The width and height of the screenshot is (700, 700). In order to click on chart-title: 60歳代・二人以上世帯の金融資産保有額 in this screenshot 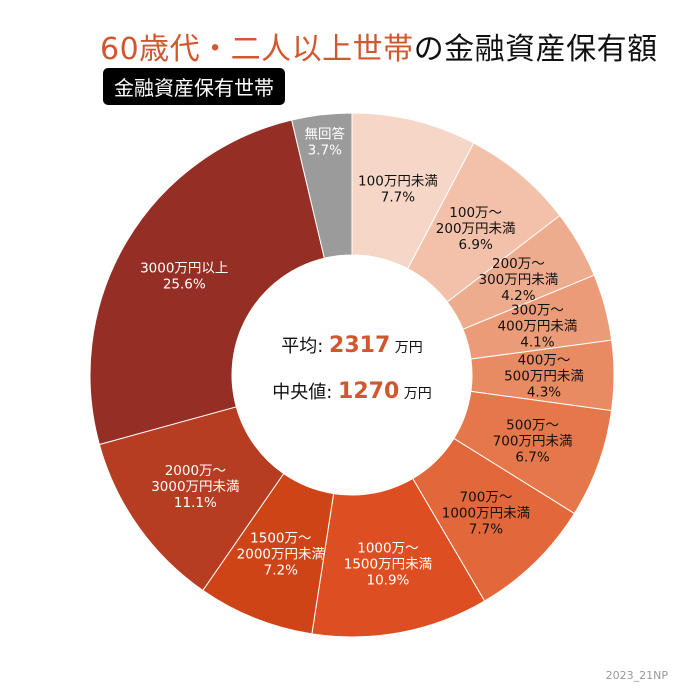, I will do `click(379, 46)`.